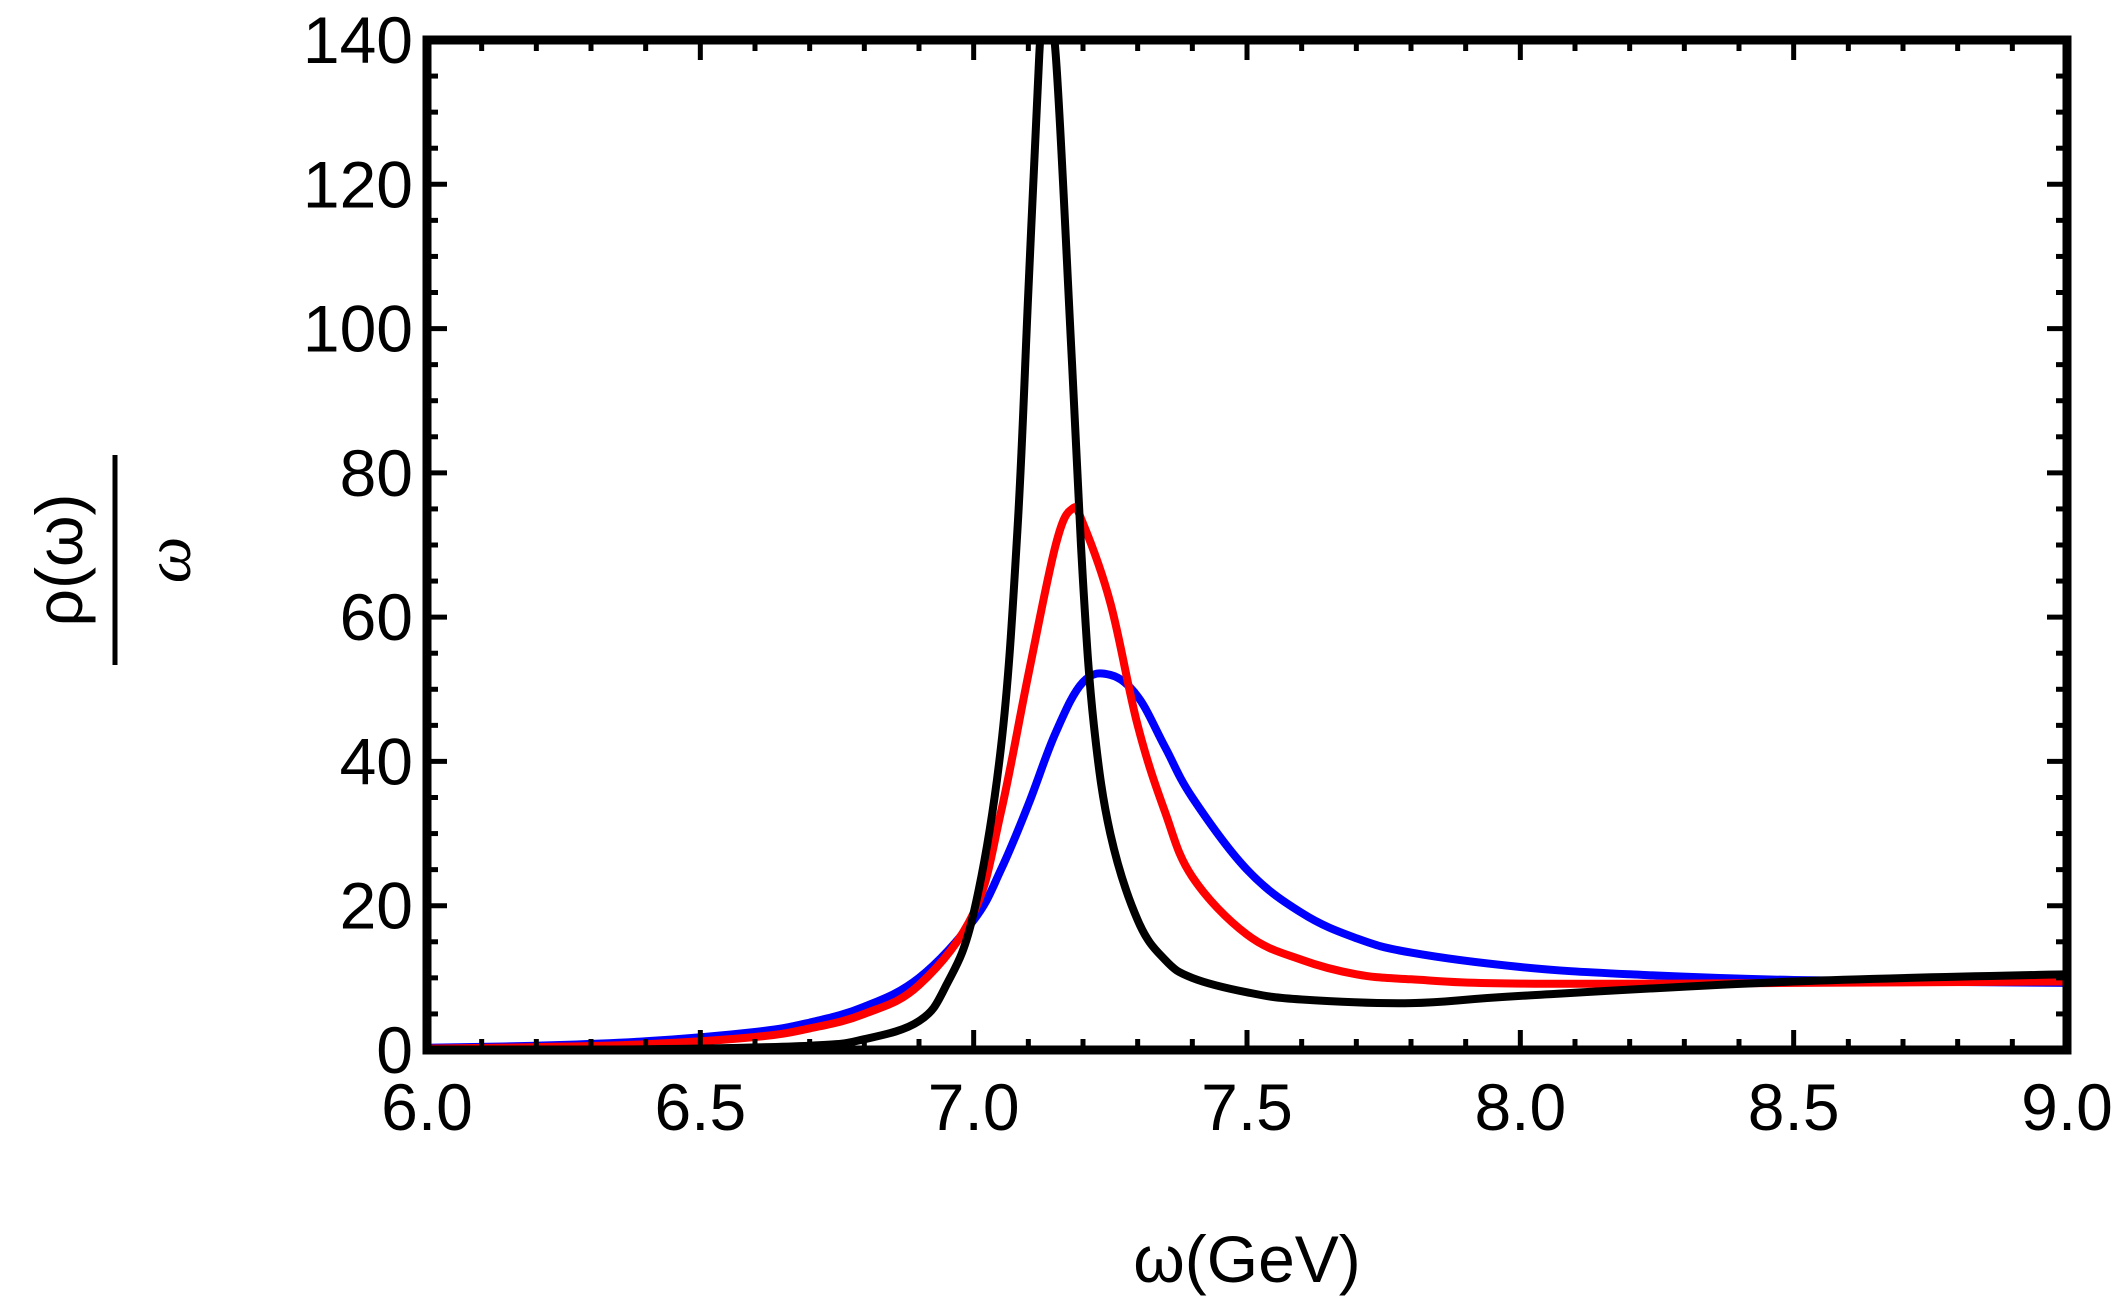 The width and height of the screenshot is (2126, 1305). Describe the element at coordinates (2067, 1107) in the screenshot. I see `x-tick-label: 9.0` at that location.